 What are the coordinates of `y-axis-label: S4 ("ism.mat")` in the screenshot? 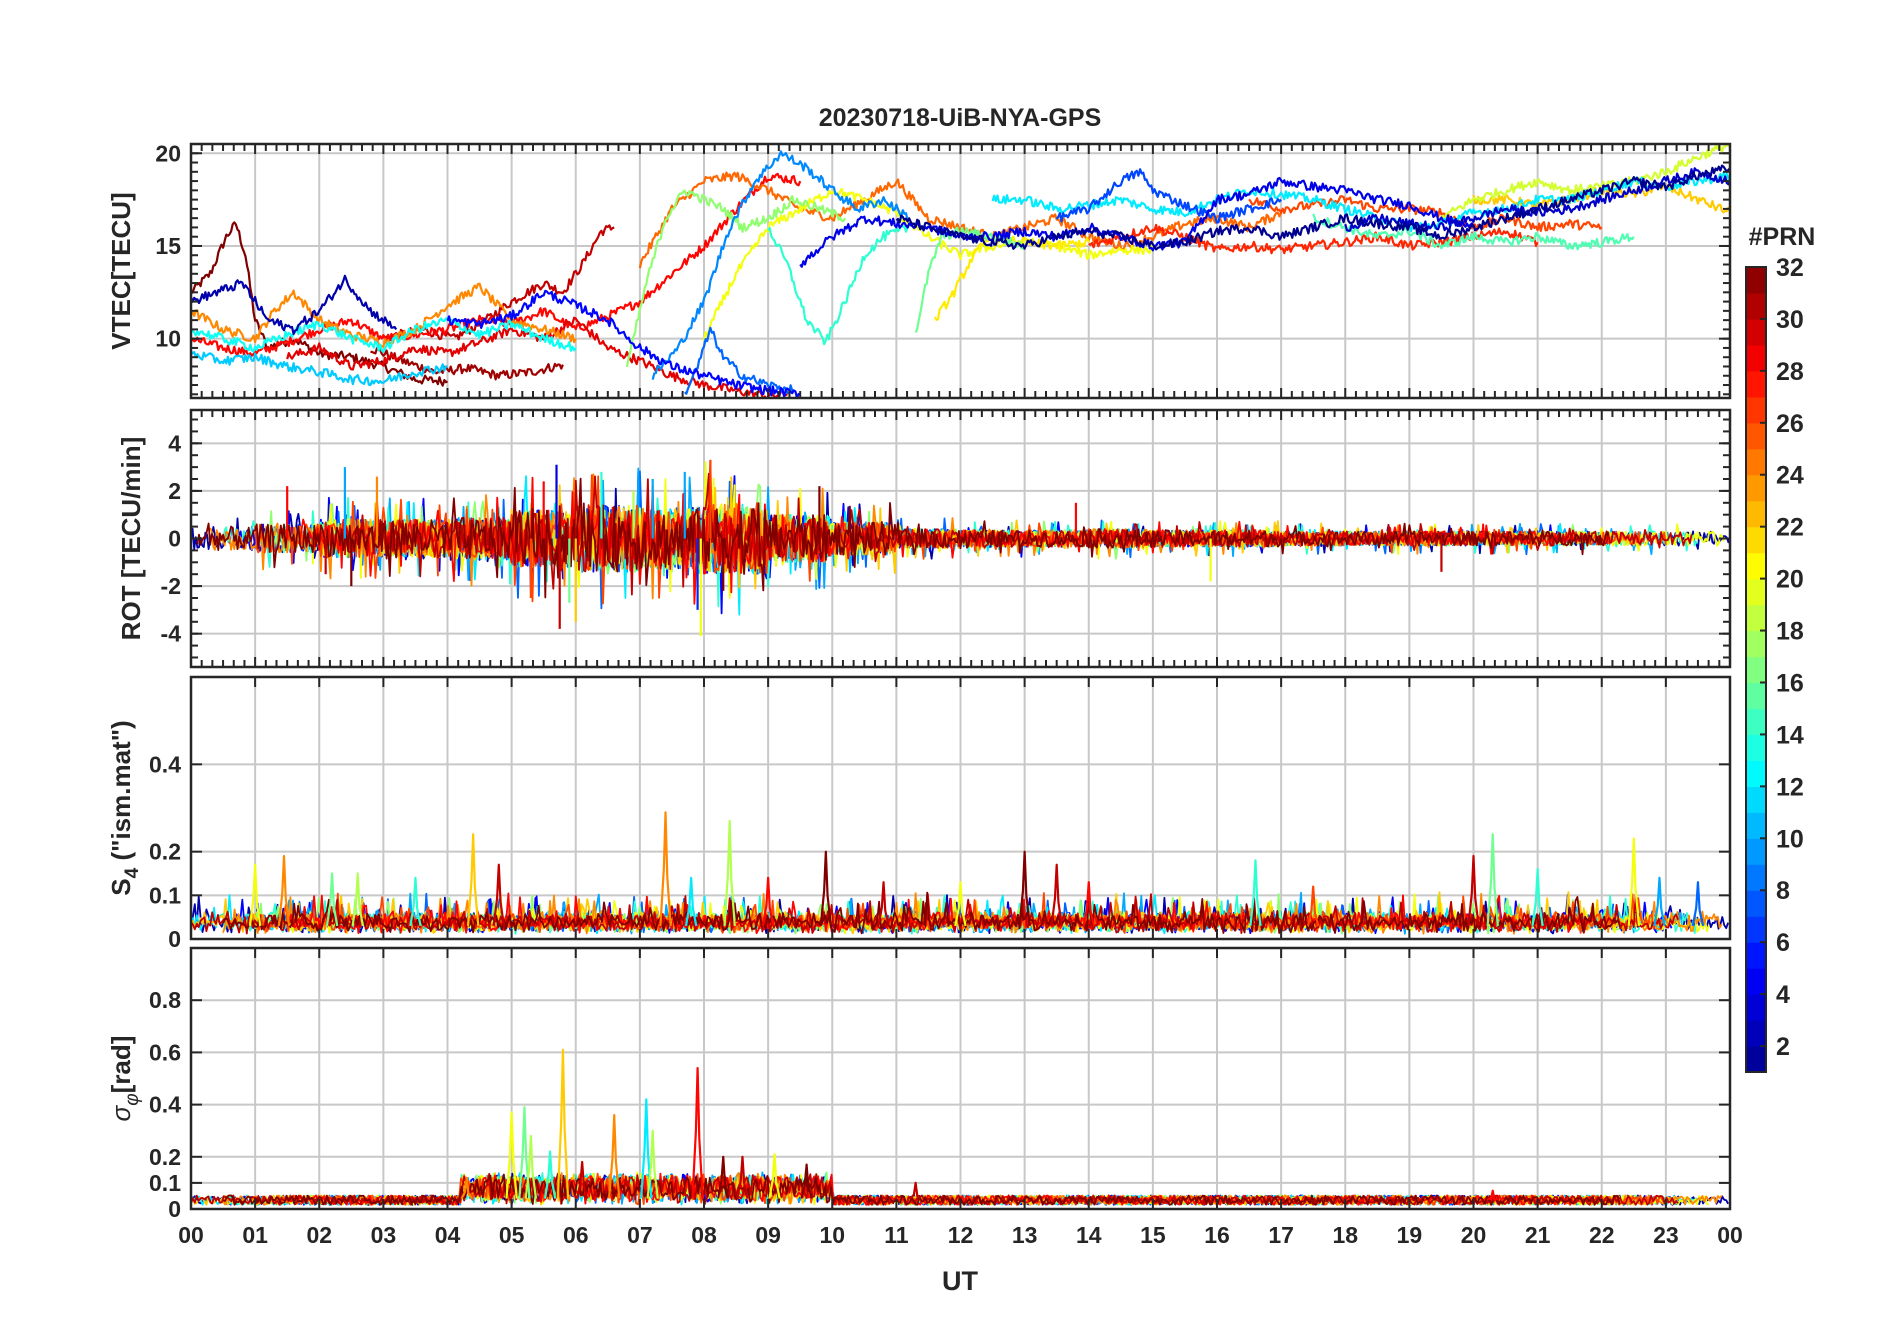 It's located at (124, 807).